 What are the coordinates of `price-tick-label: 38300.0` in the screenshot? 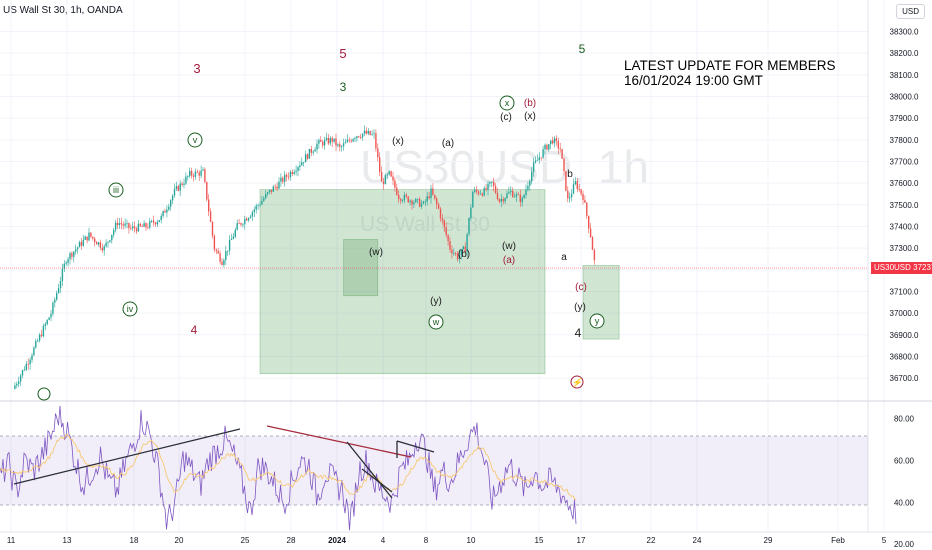 It's located at (904, 32).